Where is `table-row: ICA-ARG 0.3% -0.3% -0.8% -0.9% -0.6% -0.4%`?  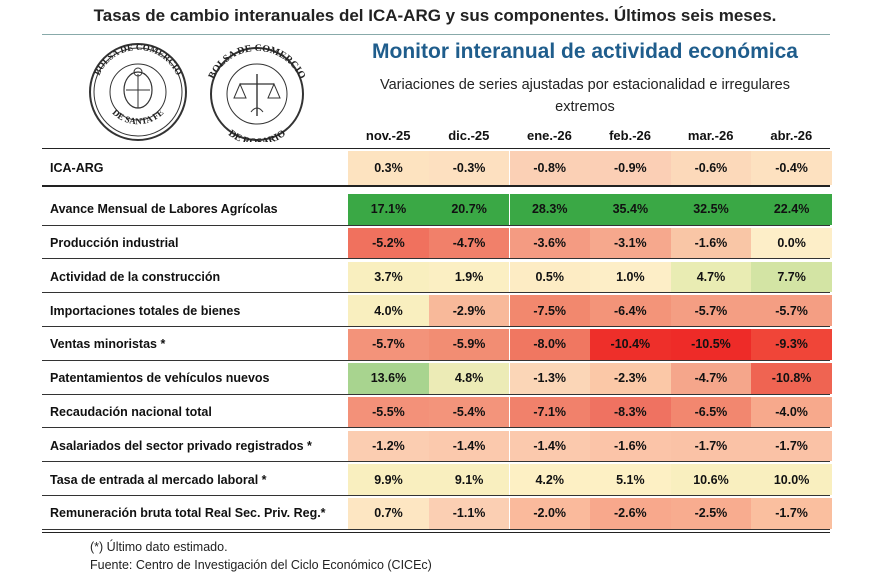
table-row: ICA-ARG 0.3% -0.3% -0.8% -0.9% -0.6% -0.4% is located at coordinates (437, 169).